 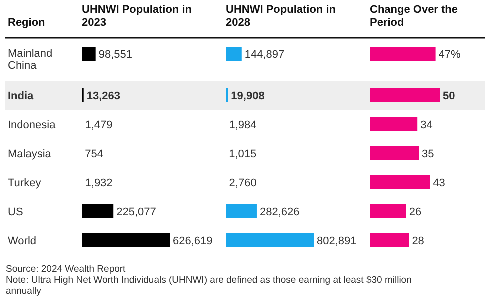 What do you see at coordinates (30, 60) in the screenshot?
I see `y-tick-label: Mainland China` at bounding box center [30, 60].